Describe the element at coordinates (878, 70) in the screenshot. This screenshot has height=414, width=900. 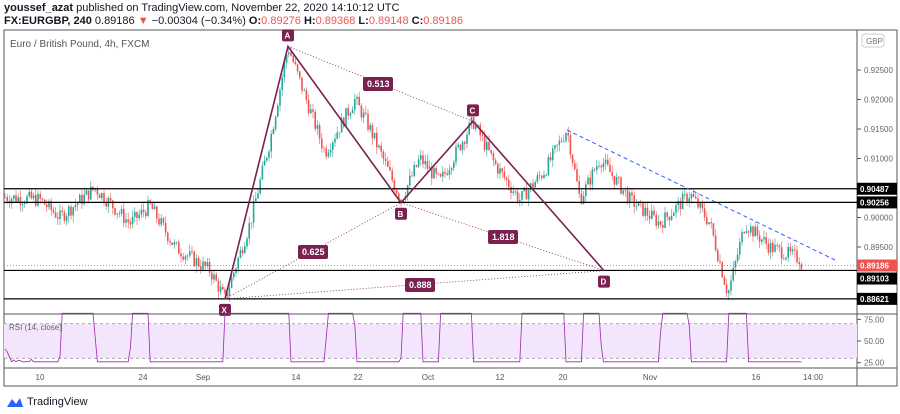
I see `y-tick-label: 0.92500` at that location.